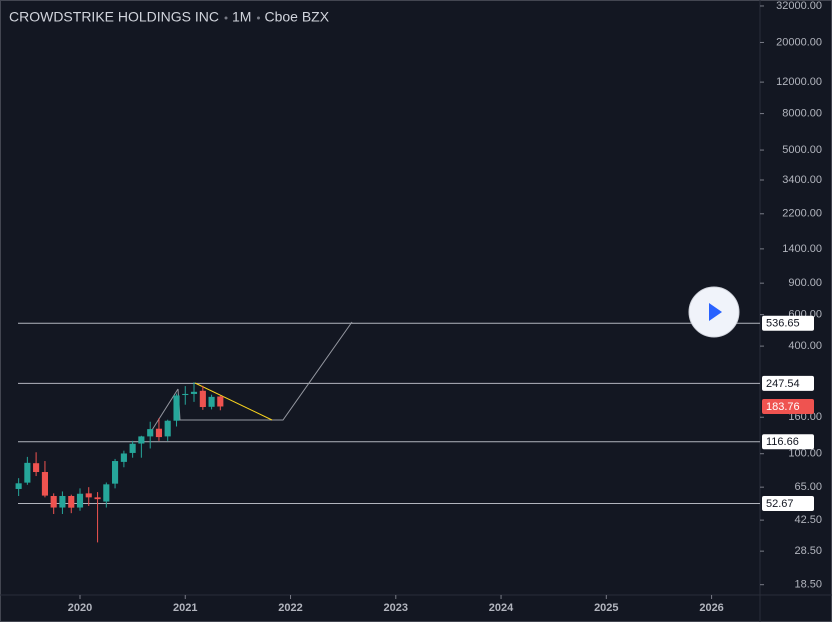 The width and height of the screenshot is (832, 622). Describe the element at coordinates (802, 150) in the screenshot. I see `y-tick-label: 5000.00` at that location.